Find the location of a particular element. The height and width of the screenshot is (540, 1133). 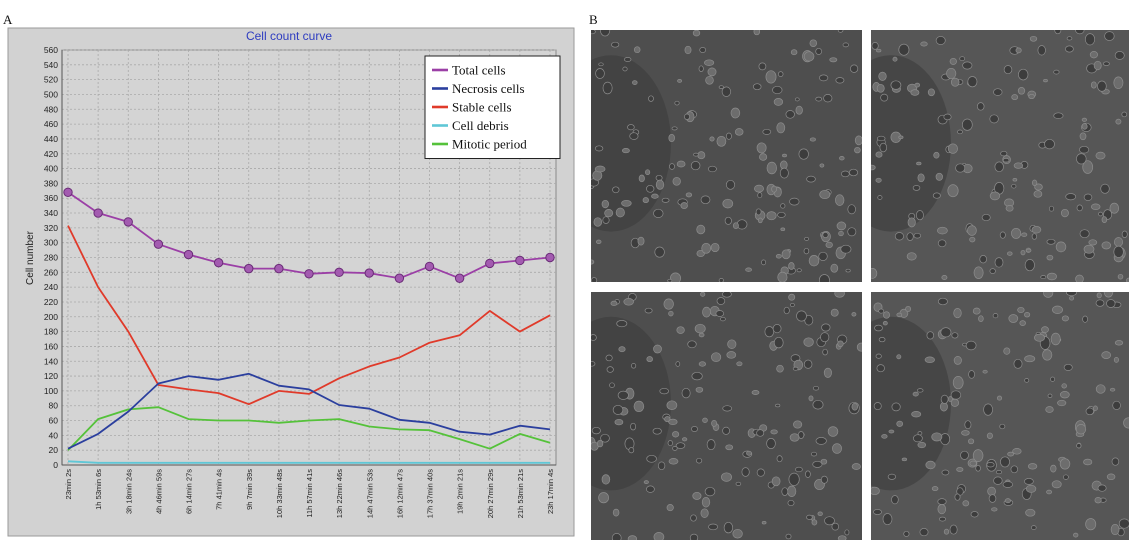

chart-title: Cell count curve is located at coordinates (289, 36).